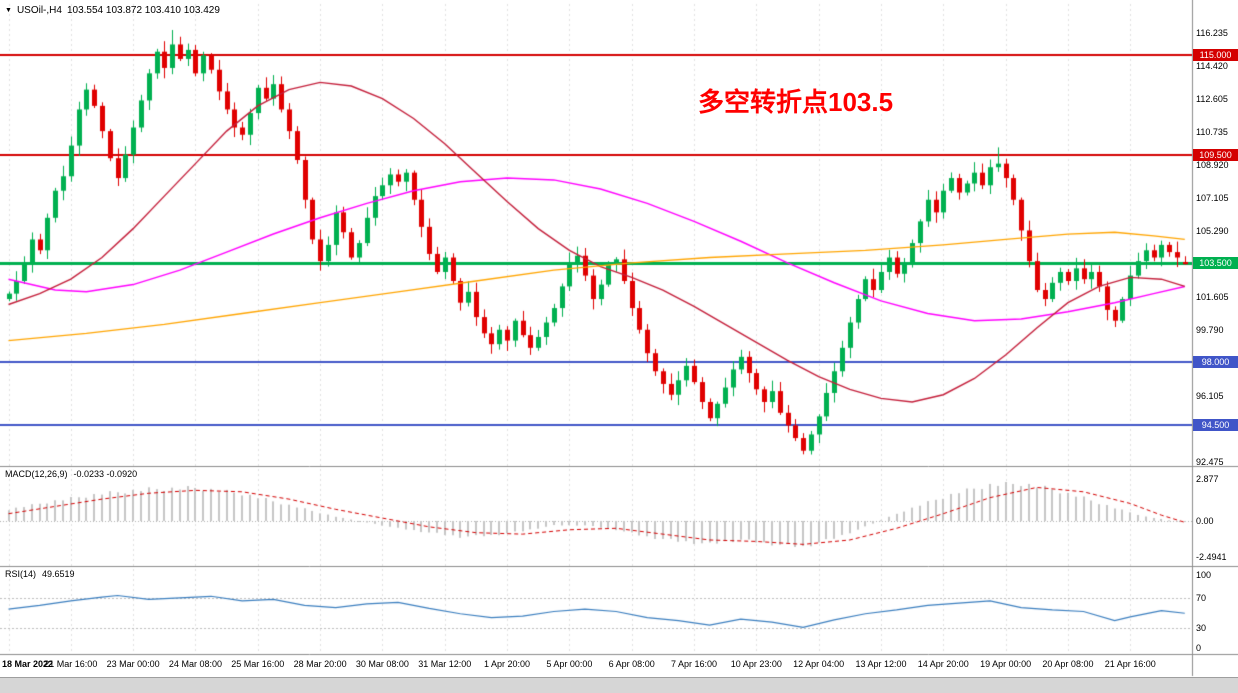 This screenshot has width=1238, height=693. I want to click on macd-tick-label: -2.4941, so click(1211, 557).